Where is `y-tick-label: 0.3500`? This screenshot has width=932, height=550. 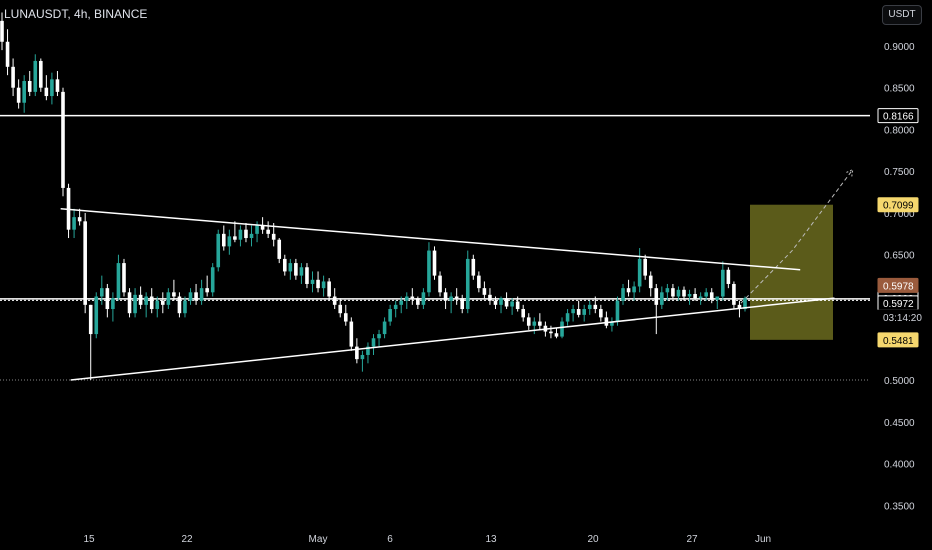
y-tick-label: 0.3500 is located at coordinates (899, 506).